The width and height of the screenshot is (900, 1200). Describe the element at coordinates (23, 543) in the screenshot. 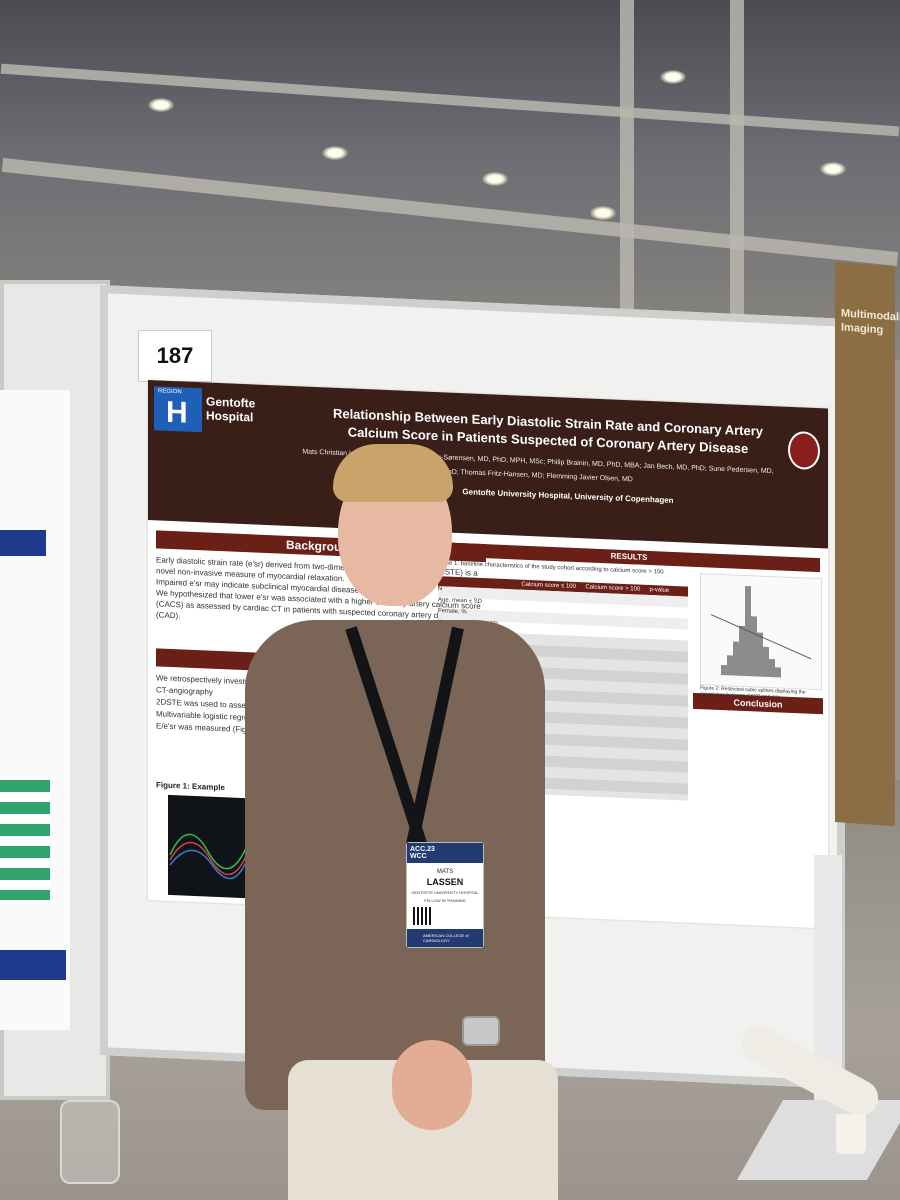

I see `left-poster-bar` at that location.